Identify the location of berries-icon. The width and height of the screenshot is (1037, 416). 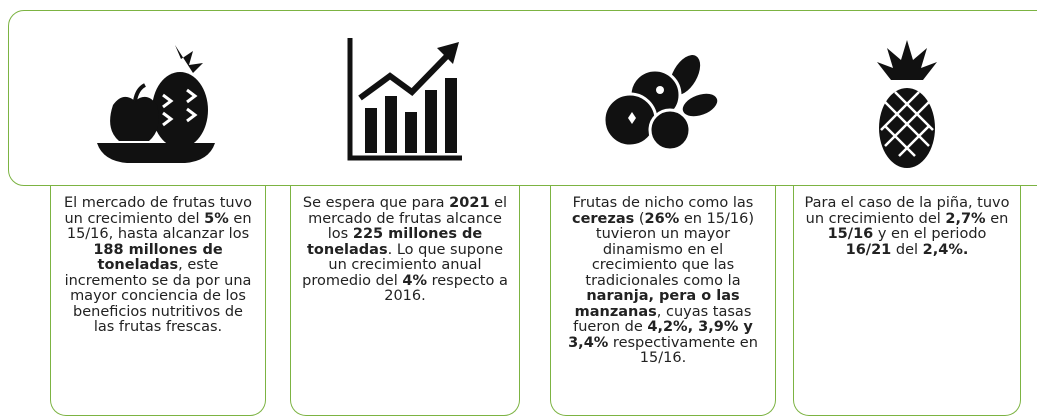
(660, 102).